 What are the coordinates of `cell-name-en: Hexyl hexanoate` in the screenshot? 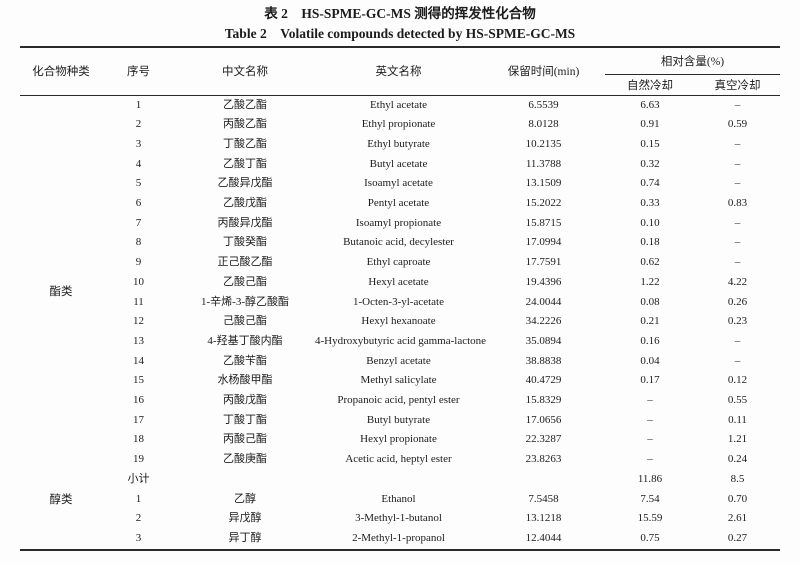 It's located at (398, 321).